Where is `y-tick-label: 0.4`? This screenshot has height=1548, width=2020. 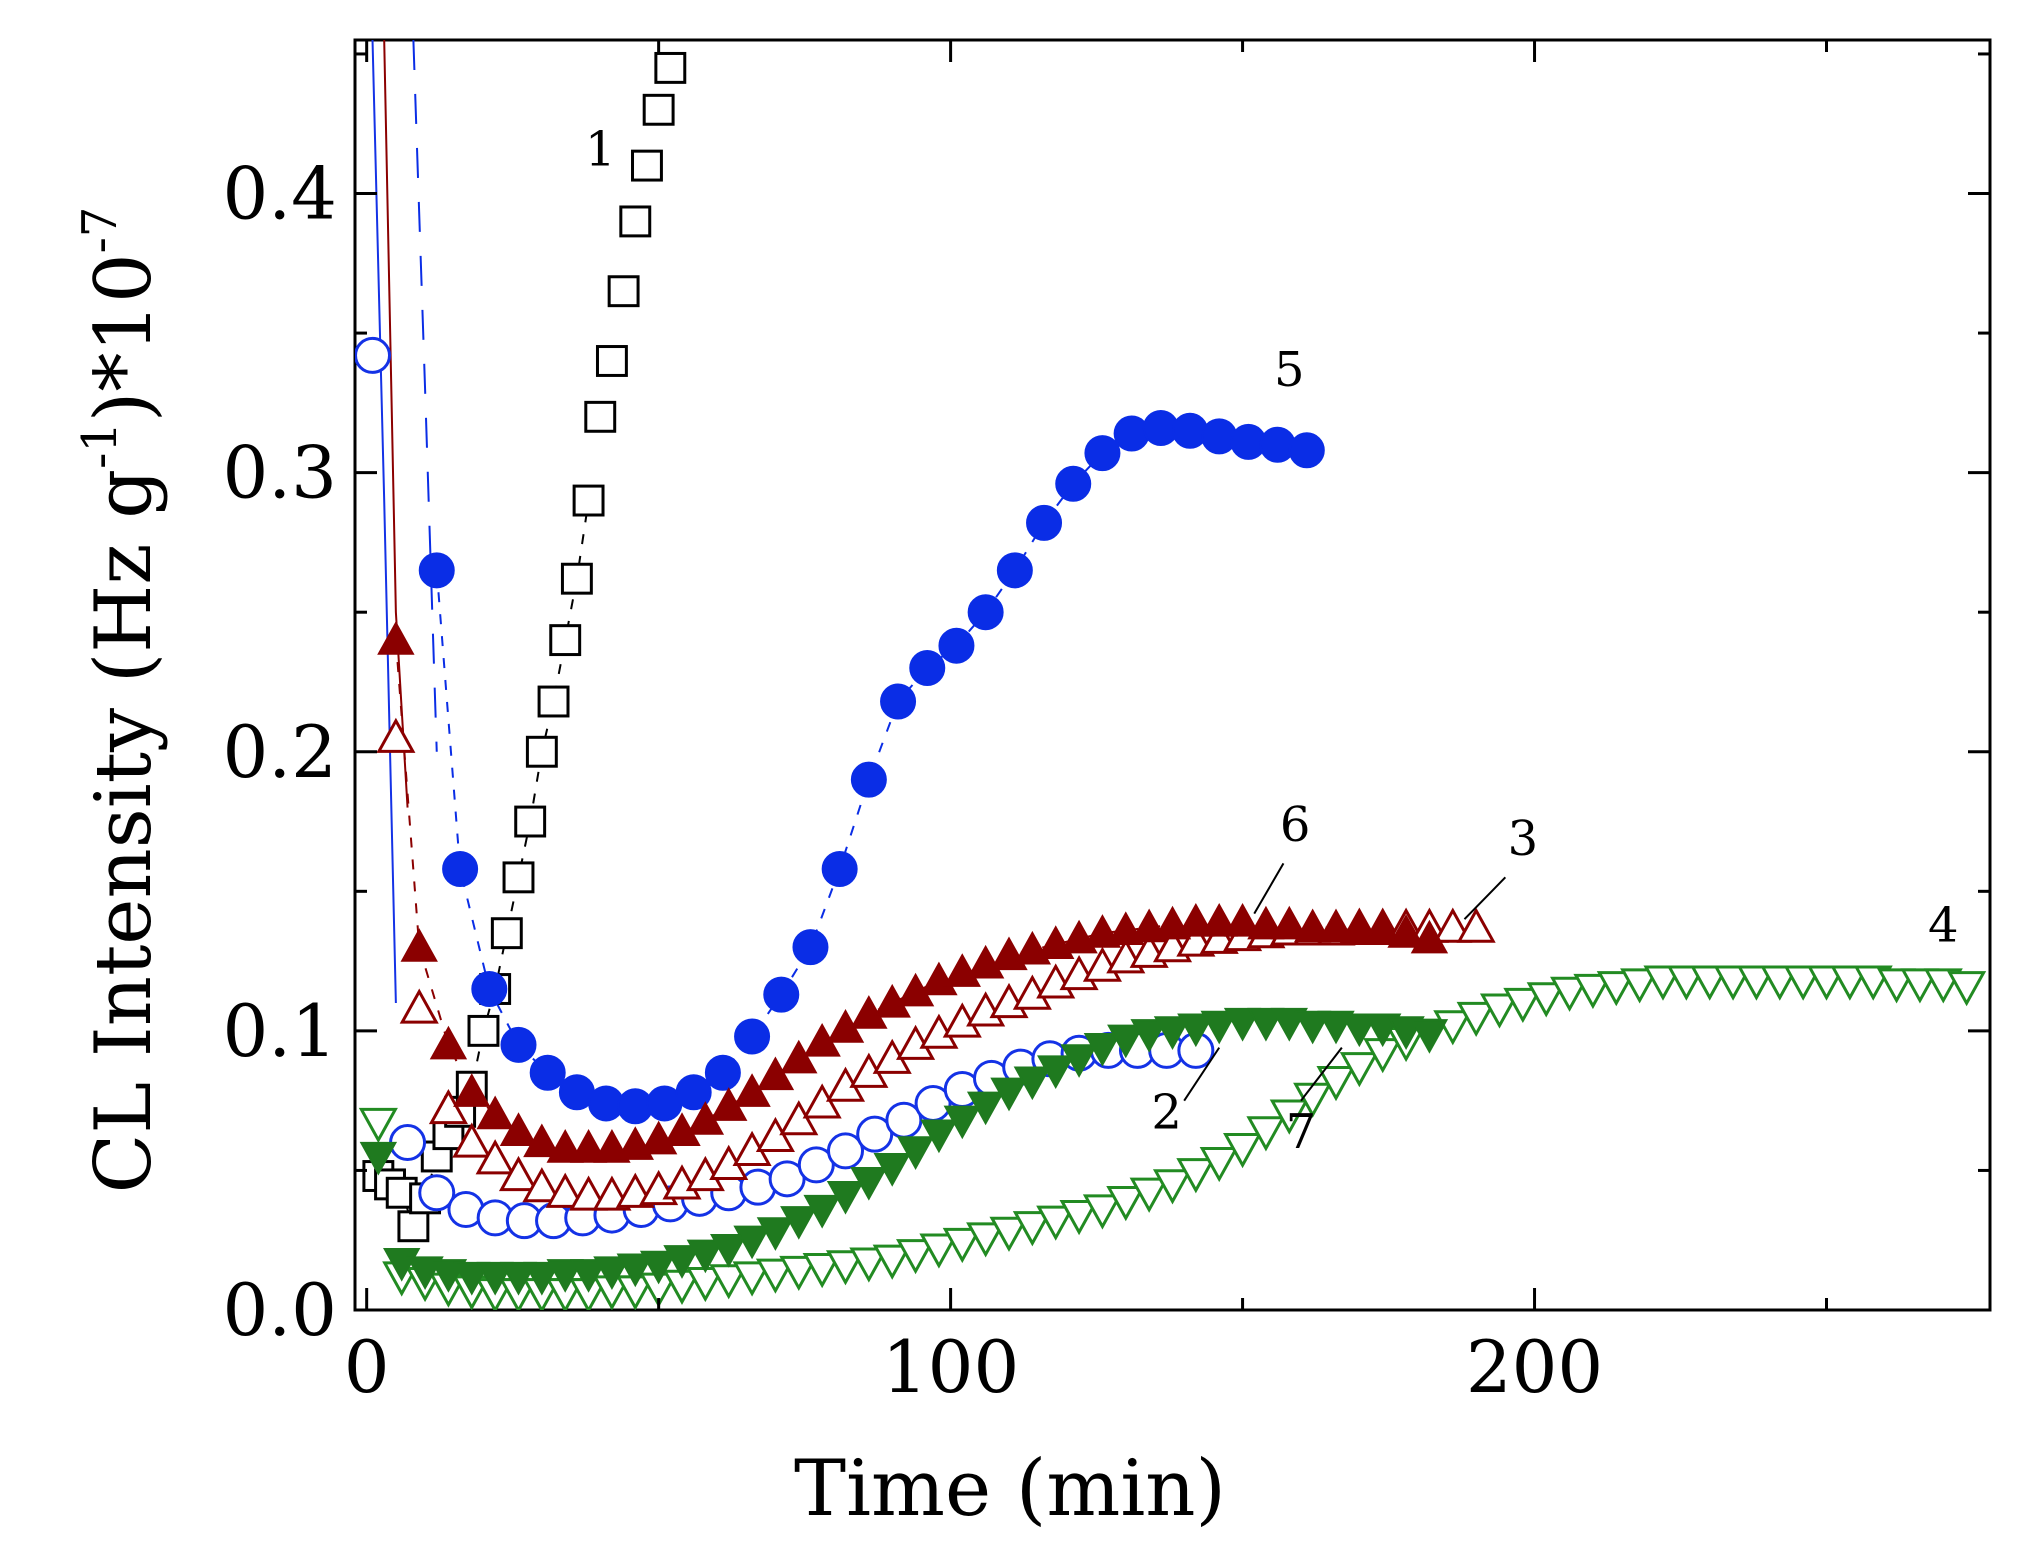
y-tick-label: 0.4 is located at coordinates (279, 194).